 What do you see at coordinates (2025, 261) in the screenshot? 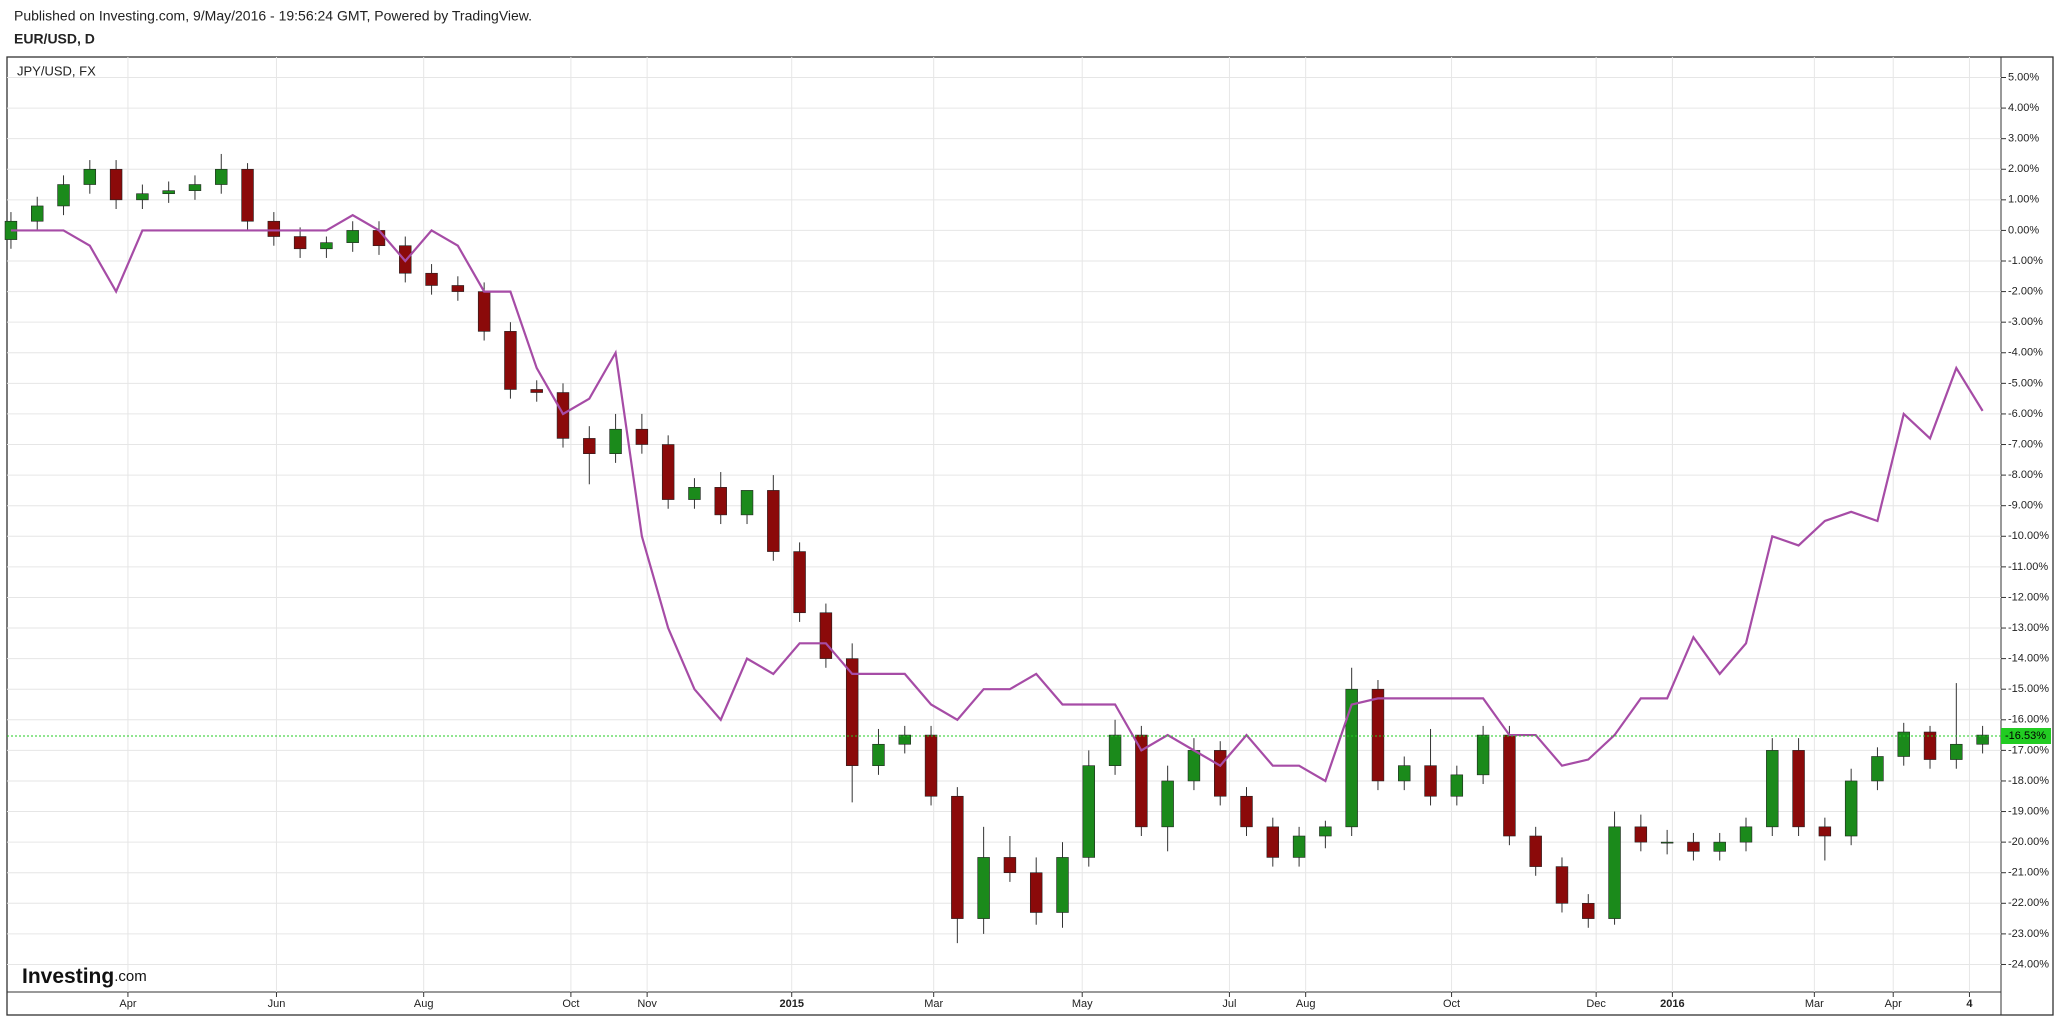
I see `y-tick-label: -1.00%` at bounding box center [2025, 261].